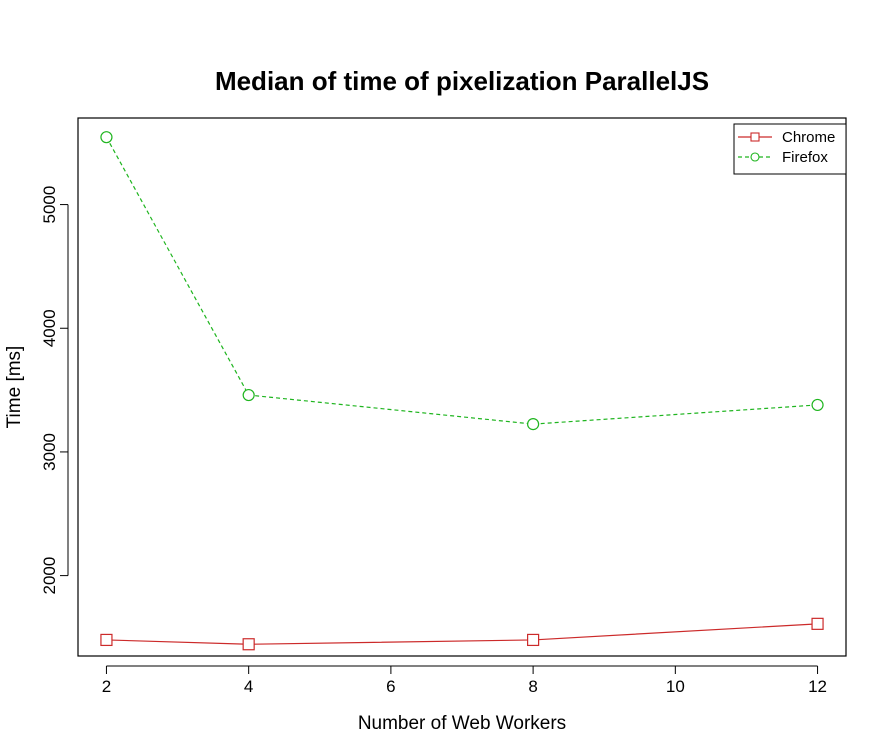  What do you see at coordinates (532, 686) in the screenshot?
I see `x-tick-label: 8` at bounding box center [532, 686].